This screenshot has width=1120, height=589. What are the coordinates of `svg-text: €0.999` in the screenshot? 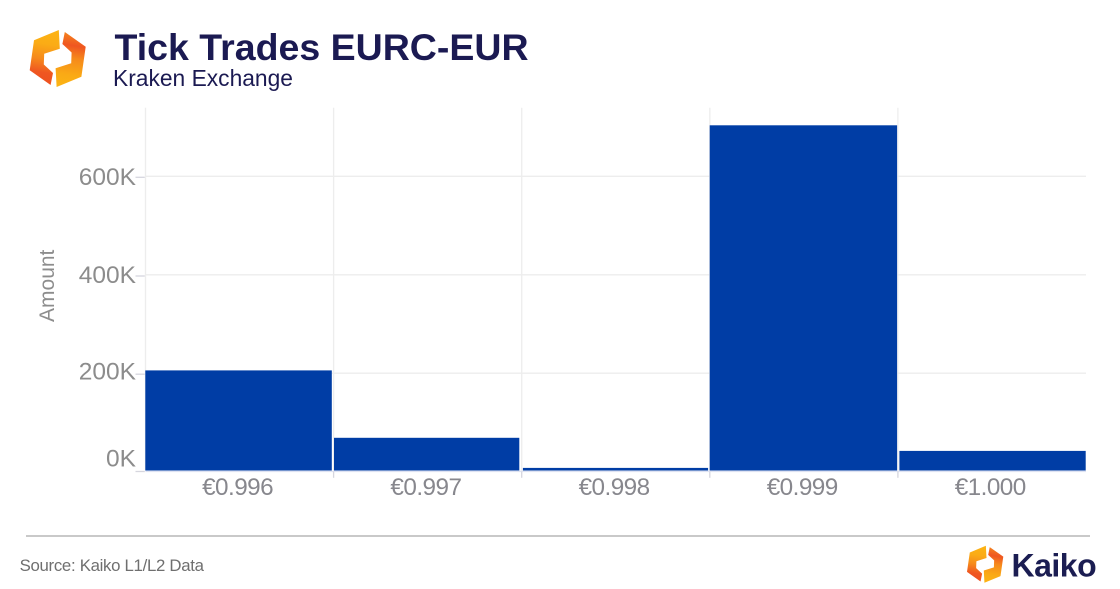 It's located at (802, 487).